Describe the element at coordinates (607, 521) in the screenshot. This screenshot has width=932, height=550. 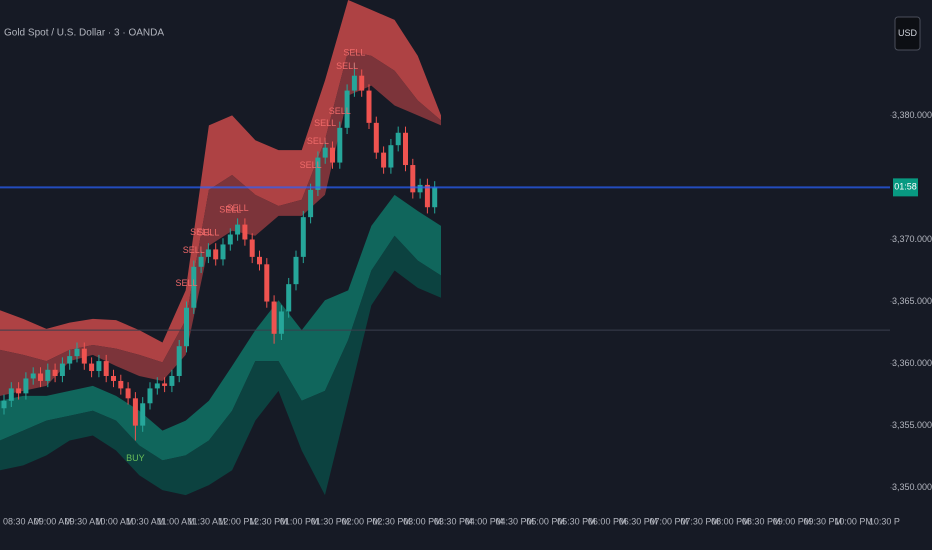
I see `x-tick-label: 06:00 PM` at that location.